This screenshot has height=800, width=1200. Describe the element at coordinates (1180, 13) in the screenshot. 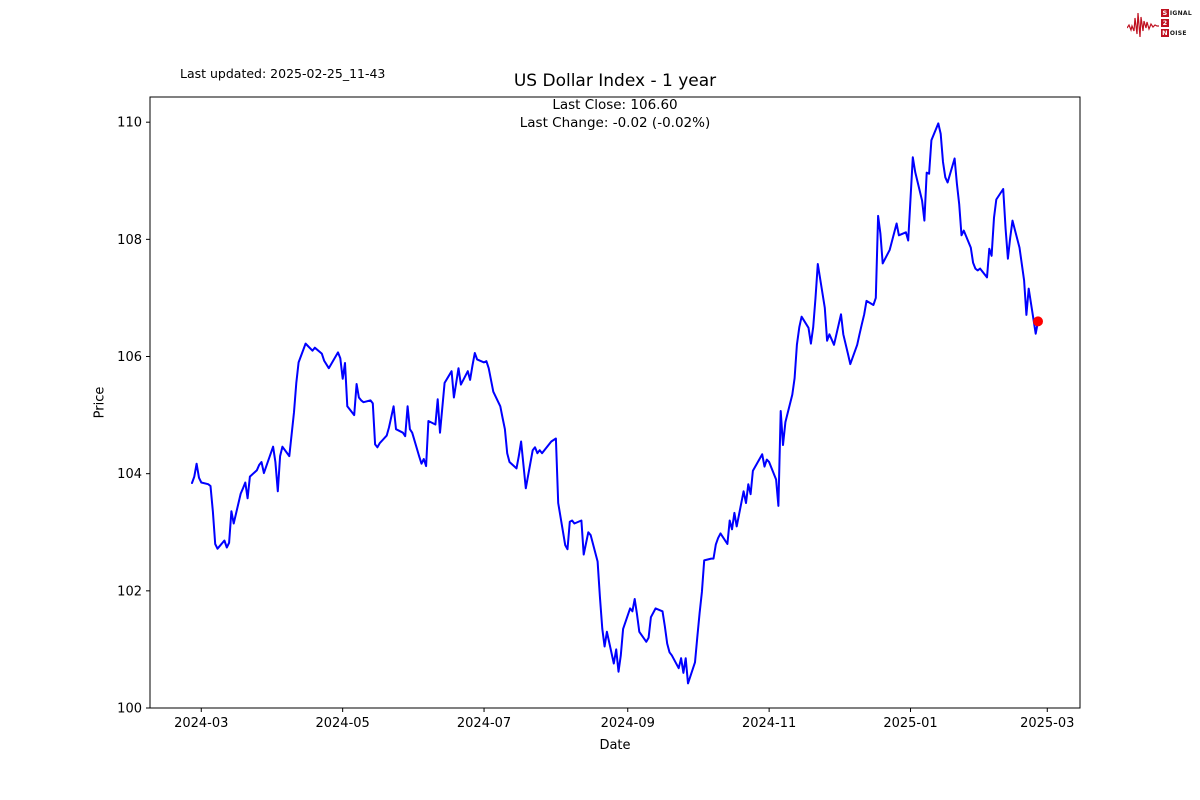

I see `logo-word-ignal: IGNAL` at that location.